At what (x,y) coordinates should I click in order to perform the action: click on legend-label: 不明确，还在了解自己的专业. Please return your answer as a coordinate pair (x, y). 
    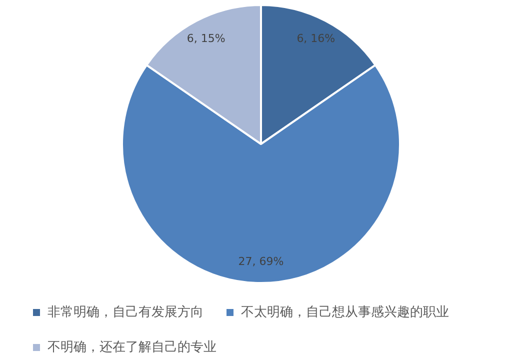
    Looking at the image, I should click on (132, 347).